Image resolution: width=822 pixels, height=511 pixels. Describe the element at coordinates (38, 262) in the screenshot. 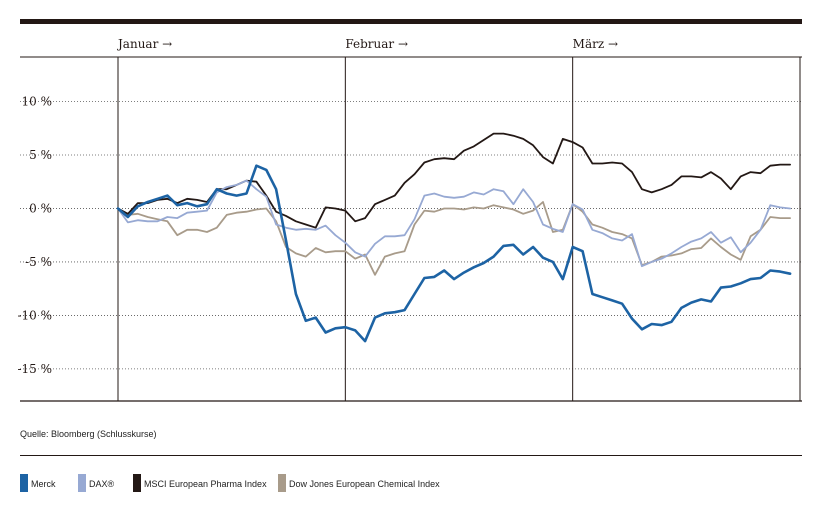

I see `y-tick-label: -5 %` at that location.